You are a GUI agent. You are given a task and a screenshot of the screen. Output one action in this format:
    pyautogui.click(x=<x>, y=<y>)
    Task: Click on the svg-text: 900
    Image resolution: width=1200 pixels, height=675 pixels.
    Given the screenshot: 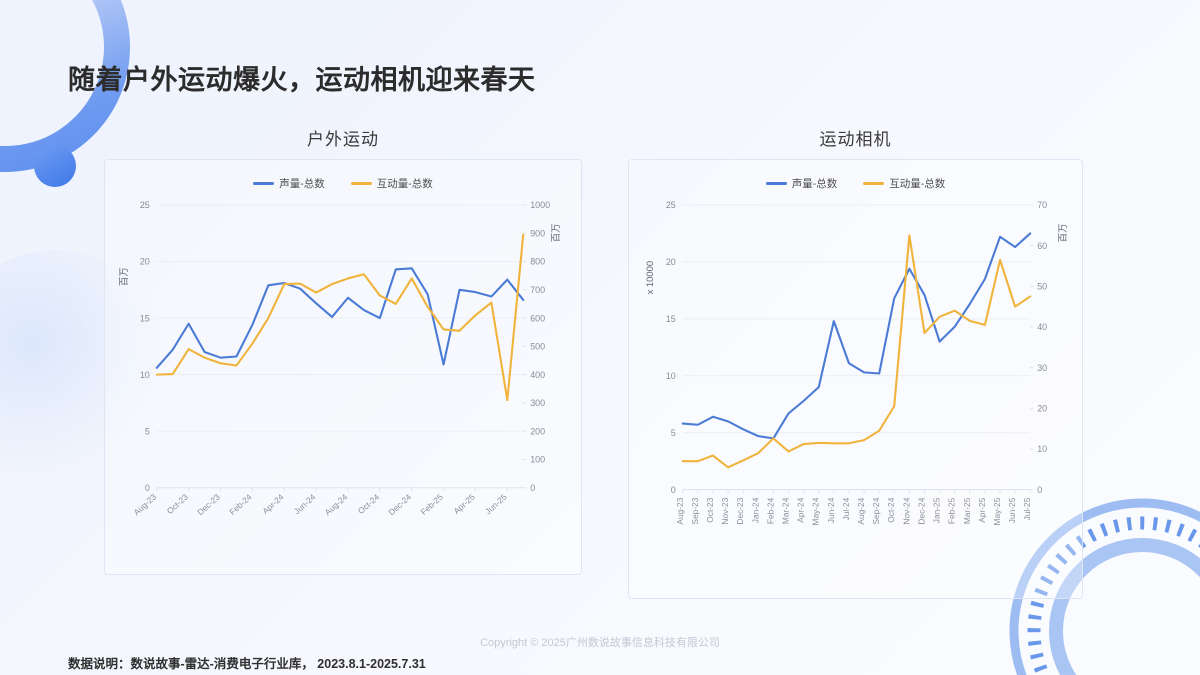 What is the action you would take?
    pyautogui.click(x=537, y=233)
    